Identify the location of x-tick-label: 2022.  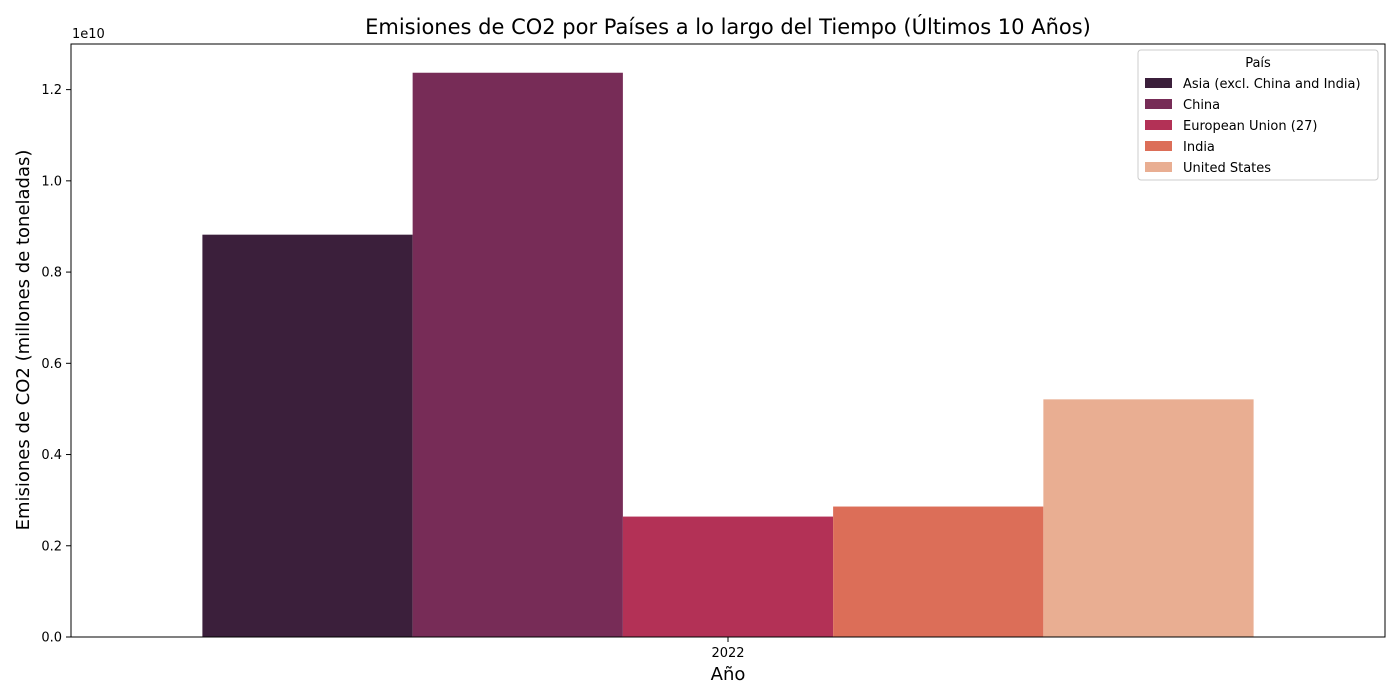
(727, 653).